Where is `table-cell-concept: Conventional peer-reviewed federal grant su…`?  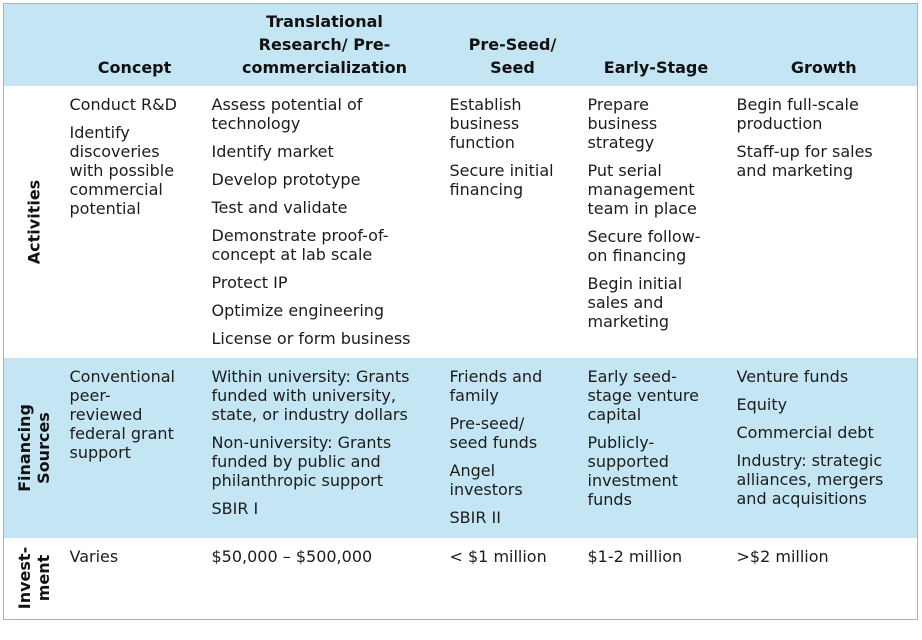
table-cell-concept: Conventional peer-reviewed federal grant su… is located at coordinates (135, 448).